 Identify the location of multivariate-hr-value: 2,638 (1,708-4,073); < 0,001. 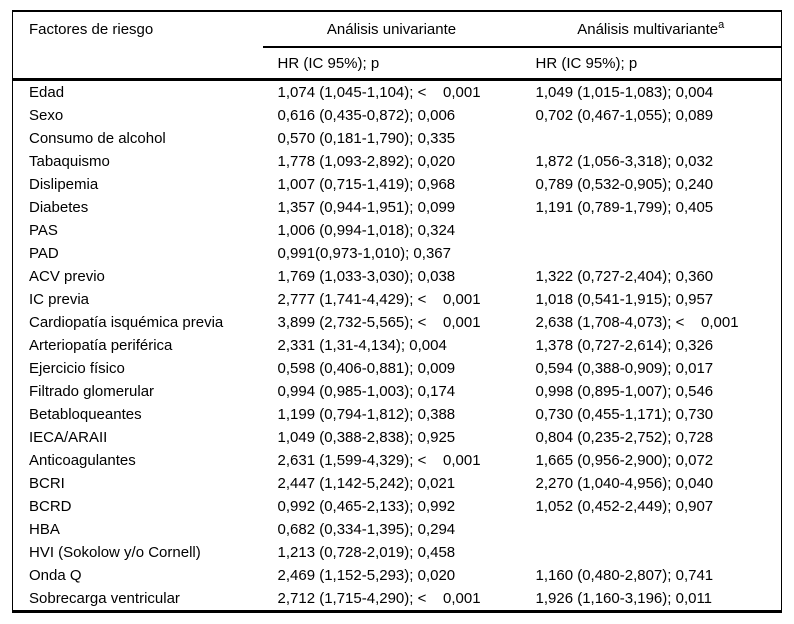
(637, 322).